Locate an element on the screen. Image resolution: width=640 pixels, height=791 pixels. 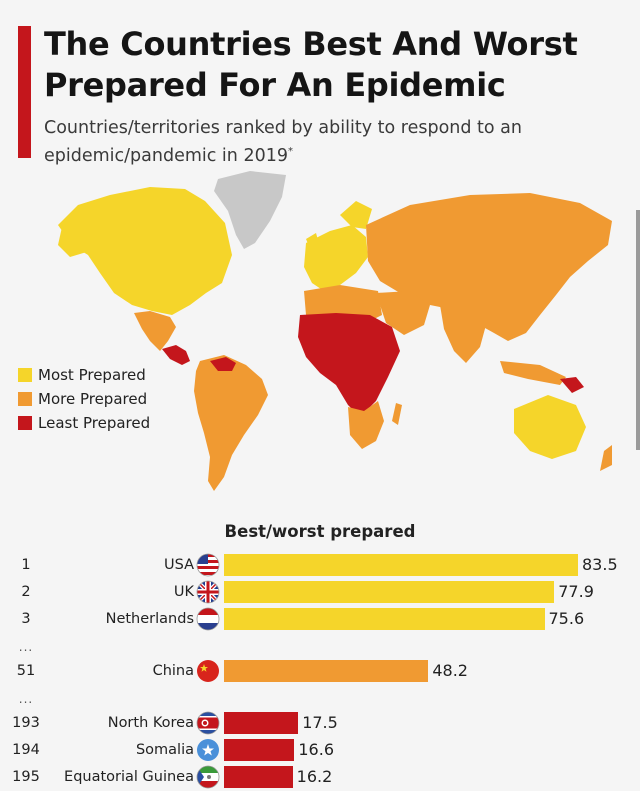
legend-item-more-prepared: More Prepared is located at coordinates (84, 399).